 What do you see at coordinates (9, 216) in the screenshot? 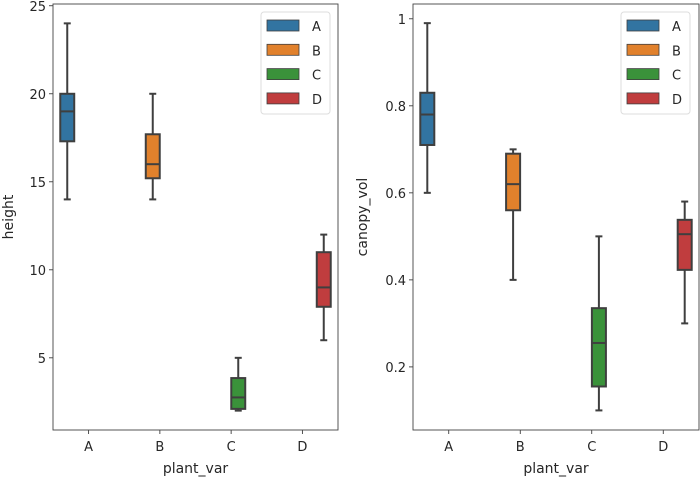
I see `y-axis-label: height` at bounding box center [9, 216].